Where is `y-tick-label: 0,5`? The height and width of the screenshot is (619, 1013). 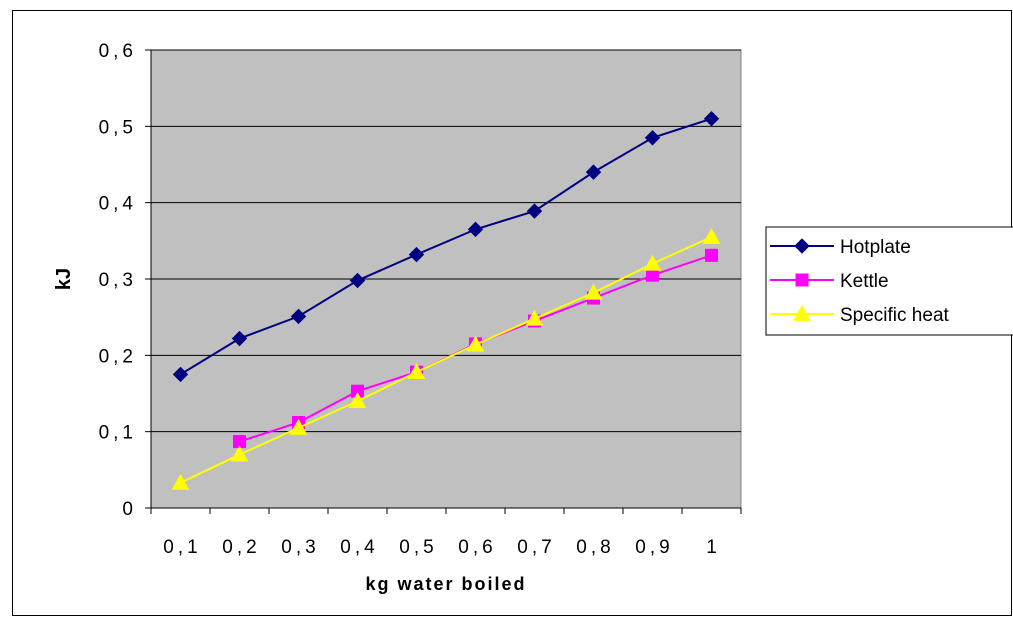 y-tick-label: 0,5 is located at coordinates (118, 127).